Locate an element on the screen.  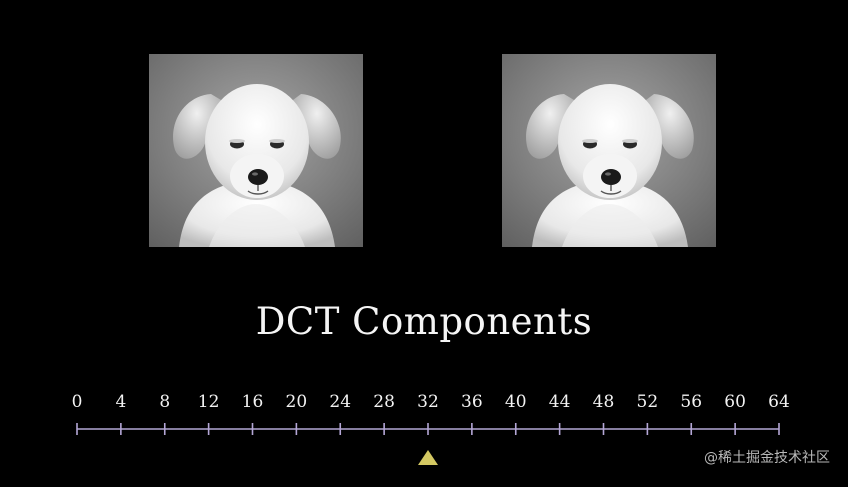
slider-tick-label: 40 is located at coordinates (516, 402).